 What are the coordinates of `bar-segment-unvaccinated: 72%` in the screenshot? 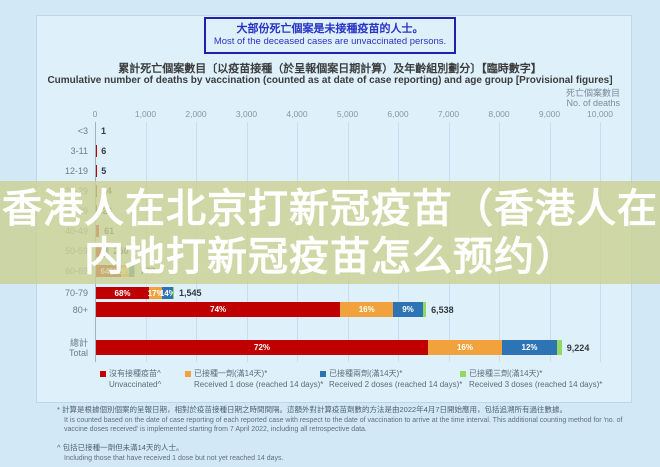 It's located at (262, 347).